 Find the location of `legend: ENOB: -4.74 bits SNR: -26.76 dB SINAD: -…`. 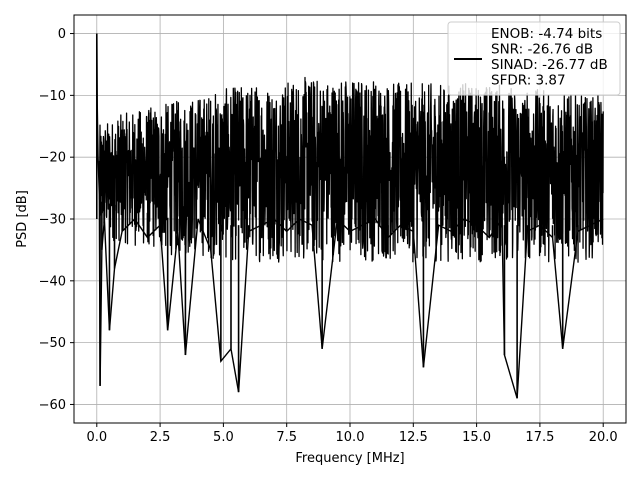

legend: ENOB: -4.74 bits SNR: -26.76 dB SINAD: -… is located at coordinates (534, 58).